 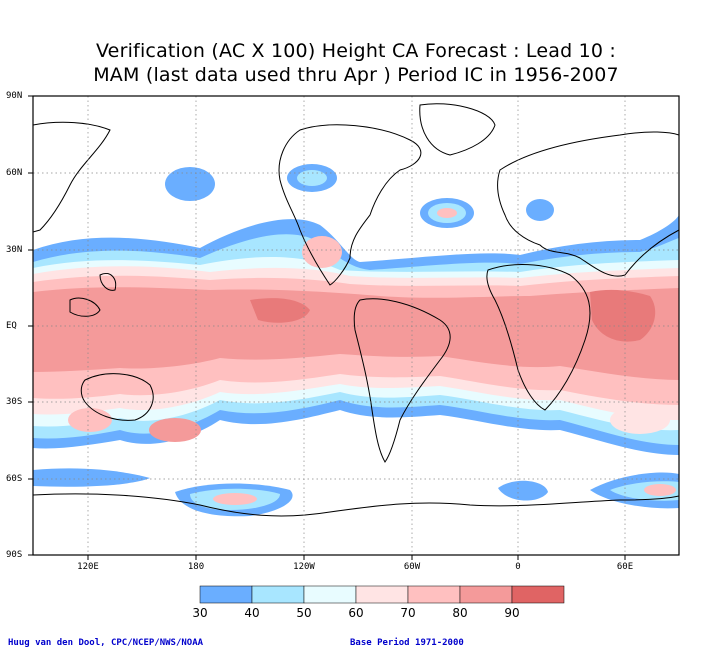 I want to click on coast-africa, so click(x=538, y=337).